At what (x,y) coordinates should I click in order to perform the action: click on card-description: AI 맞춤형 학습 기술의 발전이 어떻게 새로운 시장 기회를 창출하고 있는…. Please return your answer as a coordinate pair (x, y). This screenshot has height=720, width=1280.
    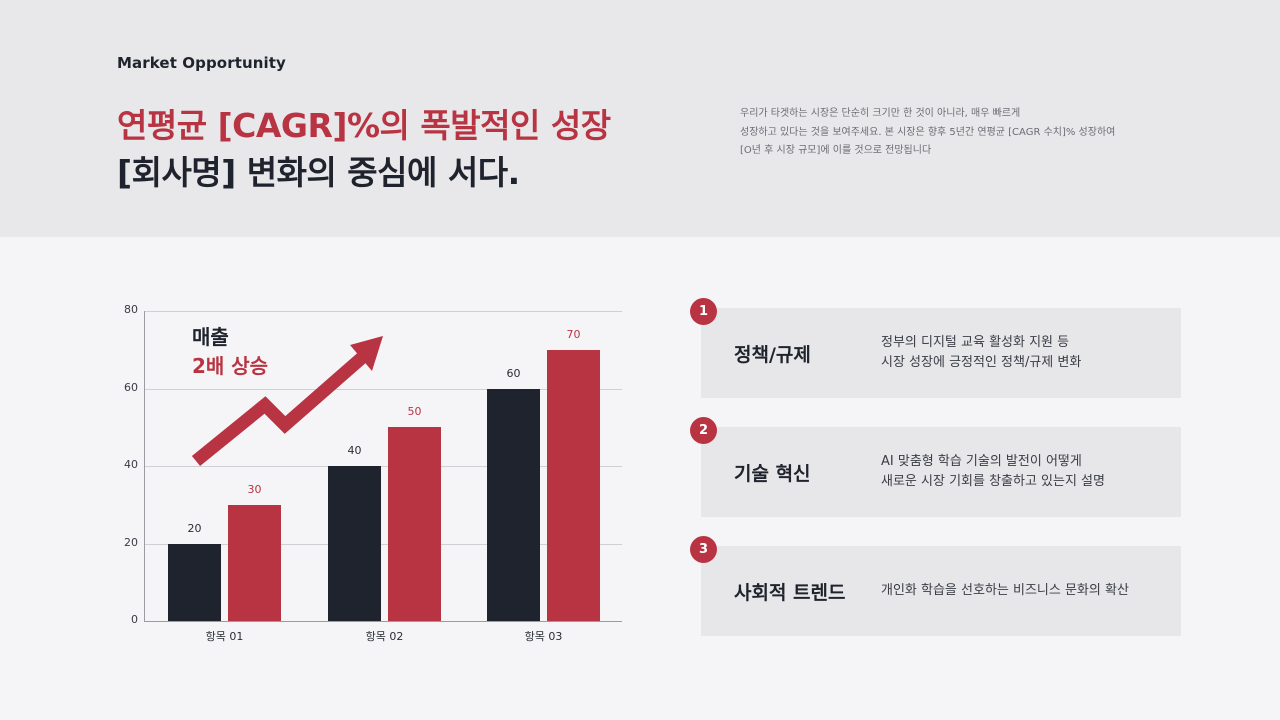
    Looking at the image, I should click on (993, 472).